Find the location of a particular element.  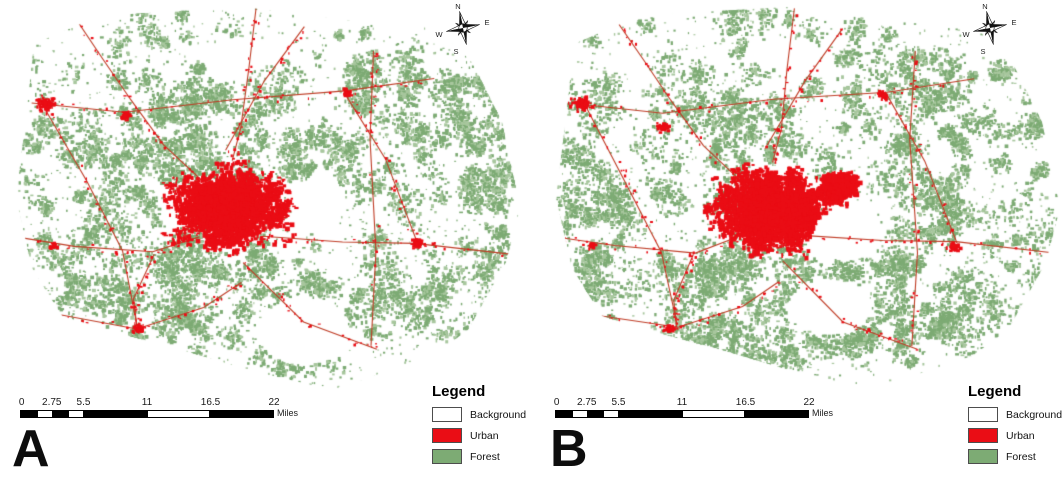

panel-label-b: B is located at coordinates (569, 449).